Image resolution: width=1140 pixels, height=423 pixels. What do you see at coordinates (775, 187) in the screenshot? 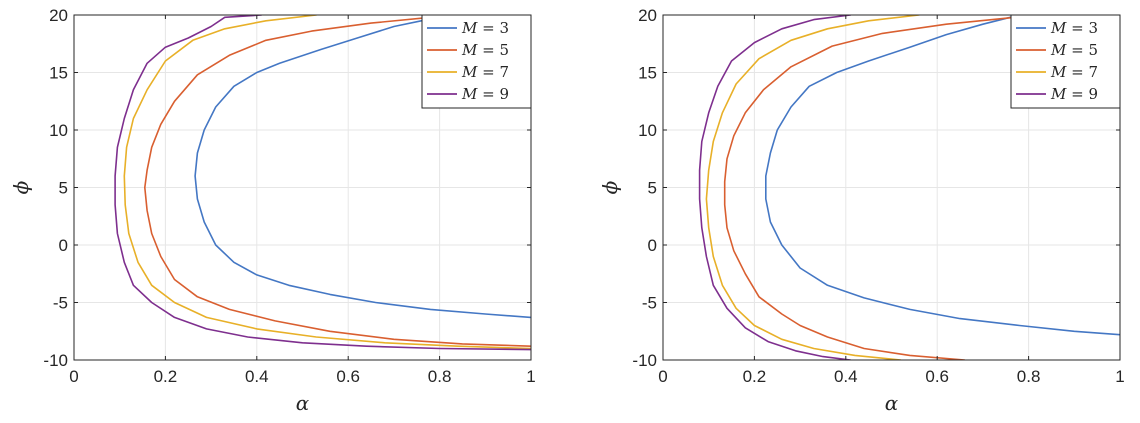
I see `series-line-m9` at bounding box center [775, 187].